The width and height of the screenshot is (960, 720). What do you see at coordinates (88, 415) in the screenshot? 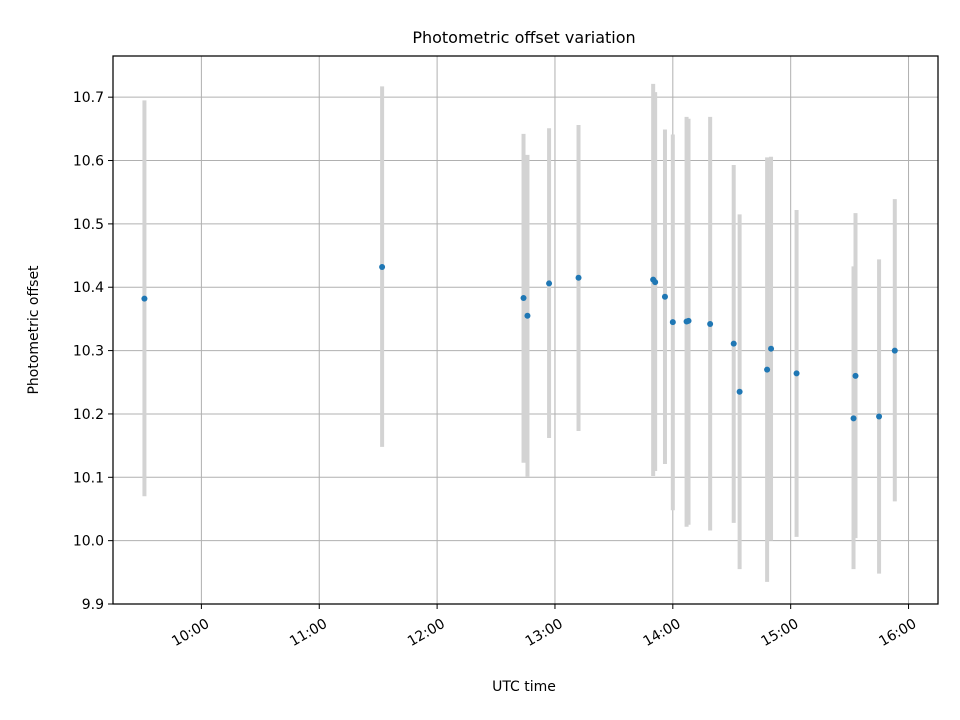
I see `y-tick-label: 10.2` at bounding box center [88, 415].